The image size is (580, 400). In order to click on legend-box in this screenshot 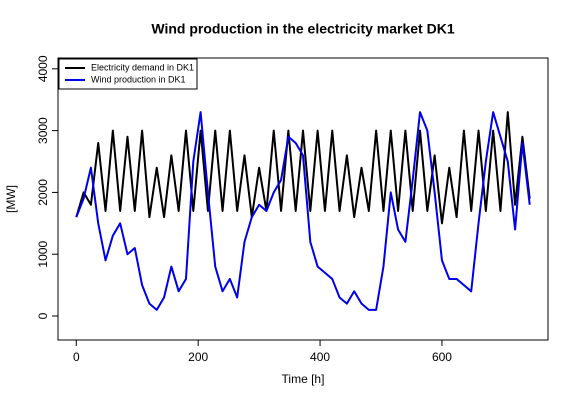, I will do `click(128, 74)`.